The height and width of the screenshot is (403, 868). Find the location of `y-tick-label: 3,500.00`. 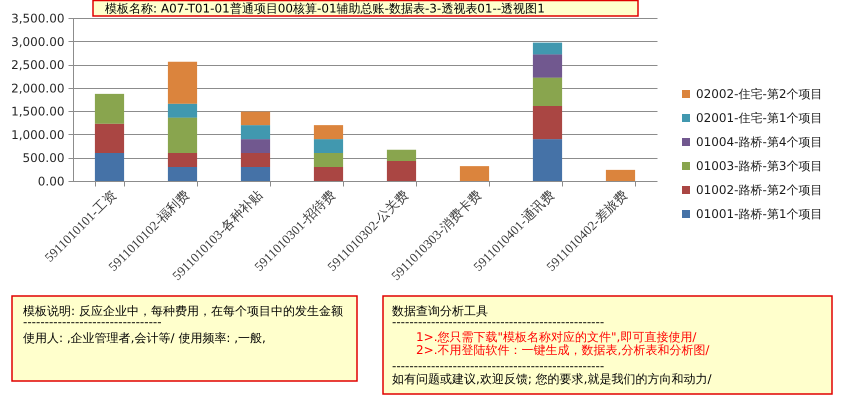

y-tick-label: 3,500.00 is located at coordinates (37, 19).